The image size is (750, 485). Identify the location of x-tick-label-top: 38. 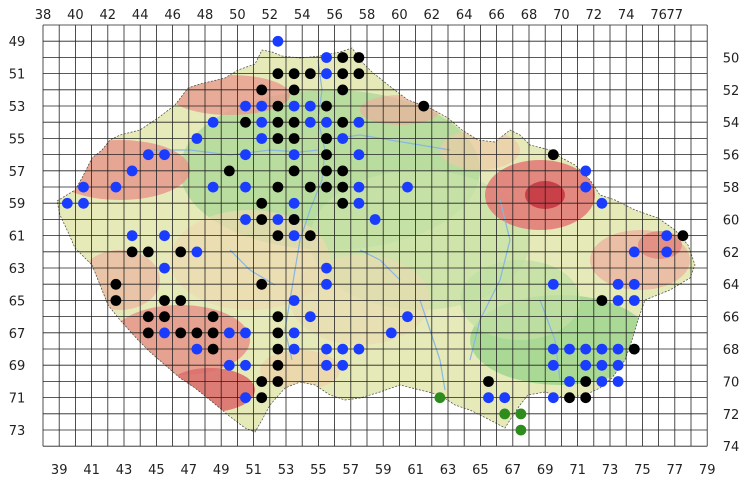
(43, 15).